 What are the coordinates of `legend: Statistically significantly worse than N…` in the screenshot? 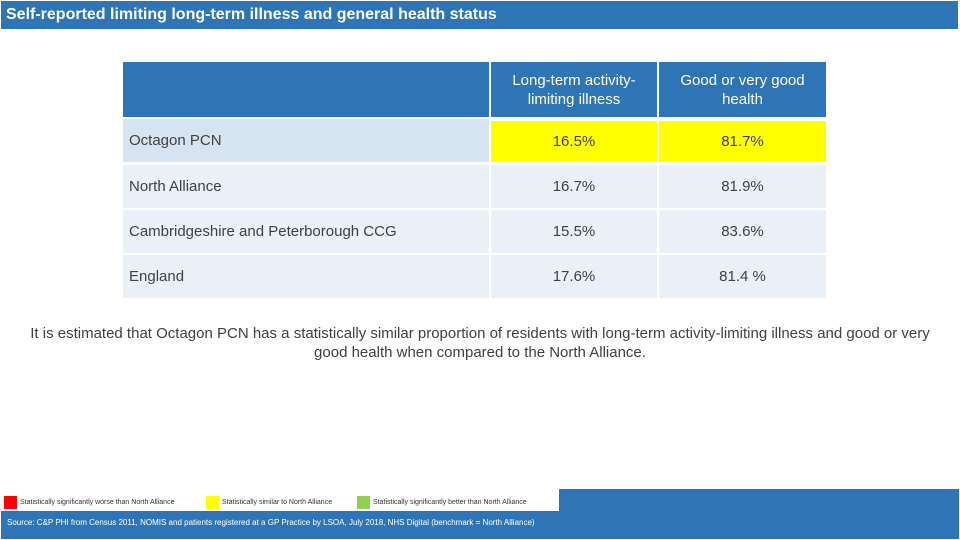 It's located at (280, 500).